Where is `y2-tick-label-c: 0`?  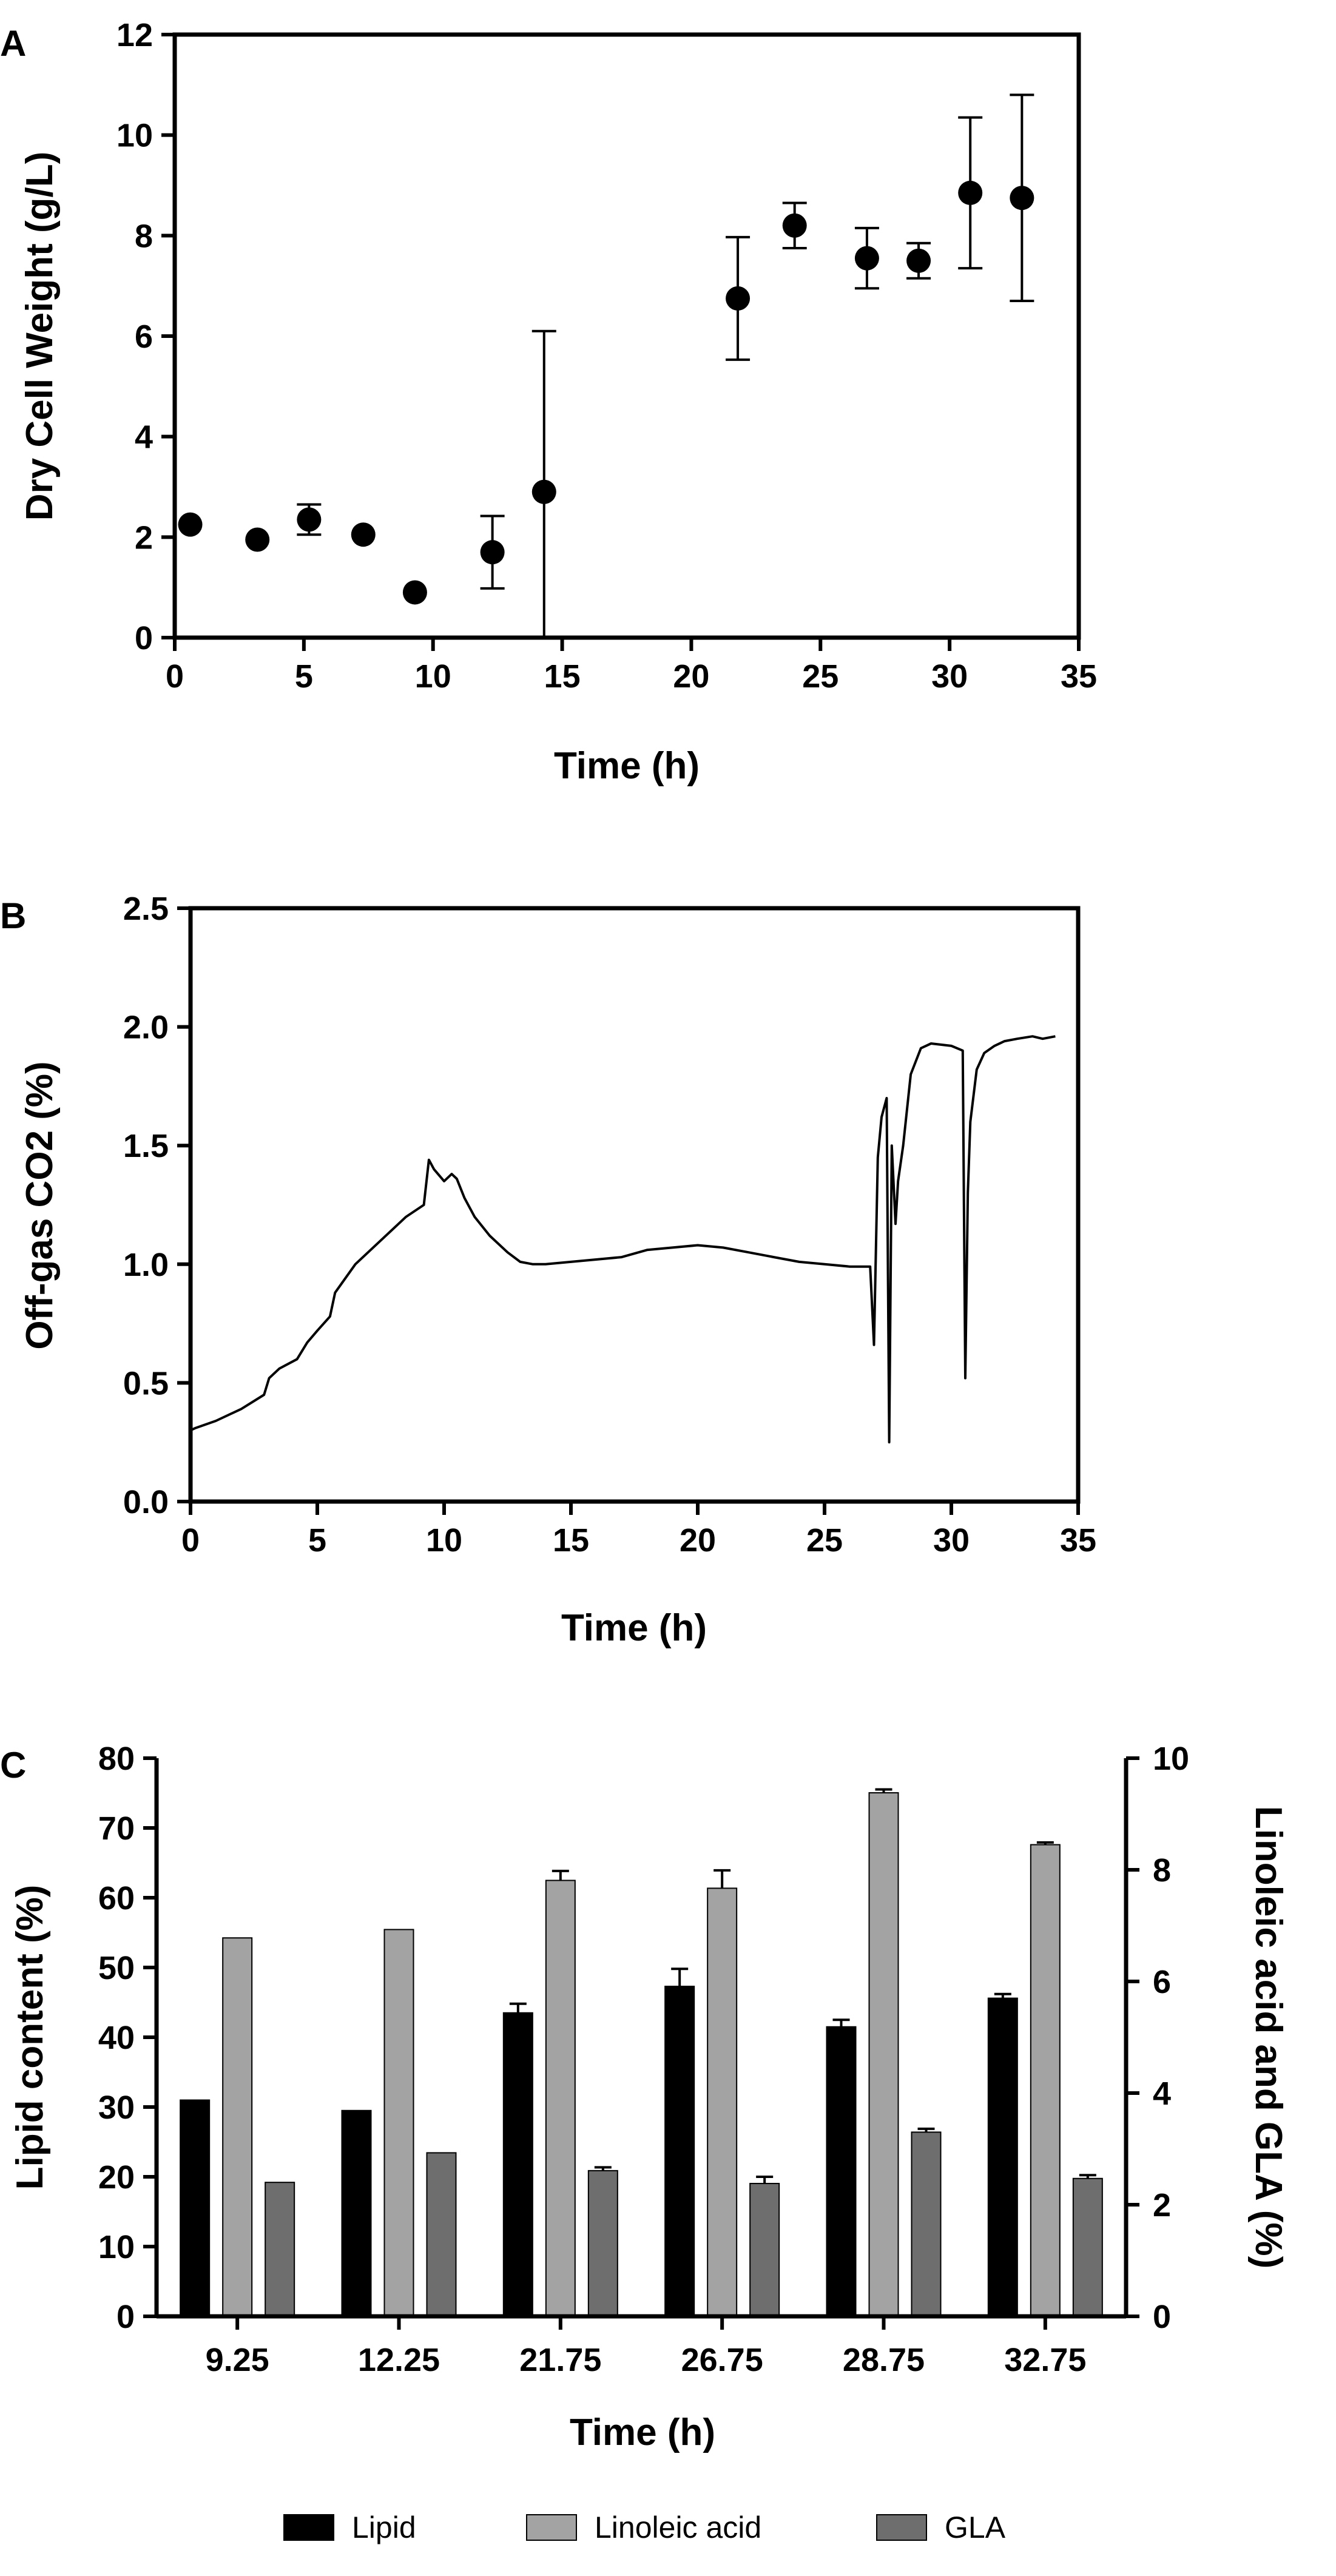
y2-tick-label-c: 0 is located at coordinates (1162, 2317).